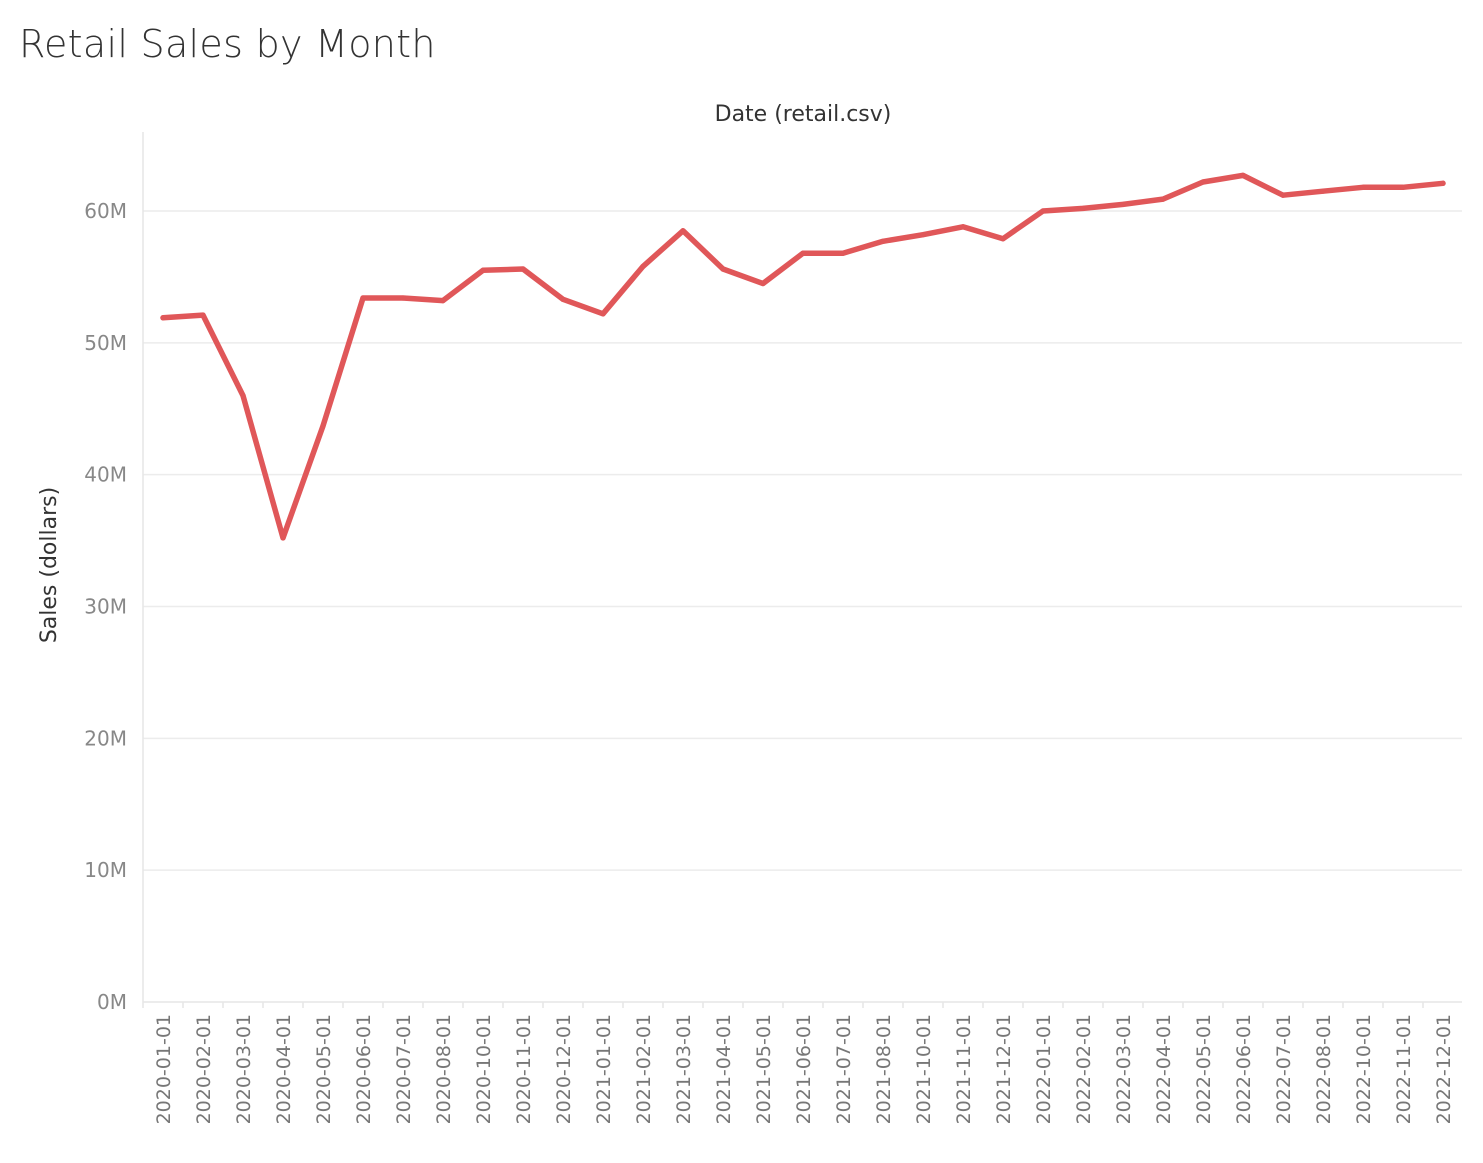 The width and height of the screenshot is (1483, 1163). Describe the element at coordinates (1044, 1069) in the screenshot. I see `x-tick-label: 2022-01-01` at that location.